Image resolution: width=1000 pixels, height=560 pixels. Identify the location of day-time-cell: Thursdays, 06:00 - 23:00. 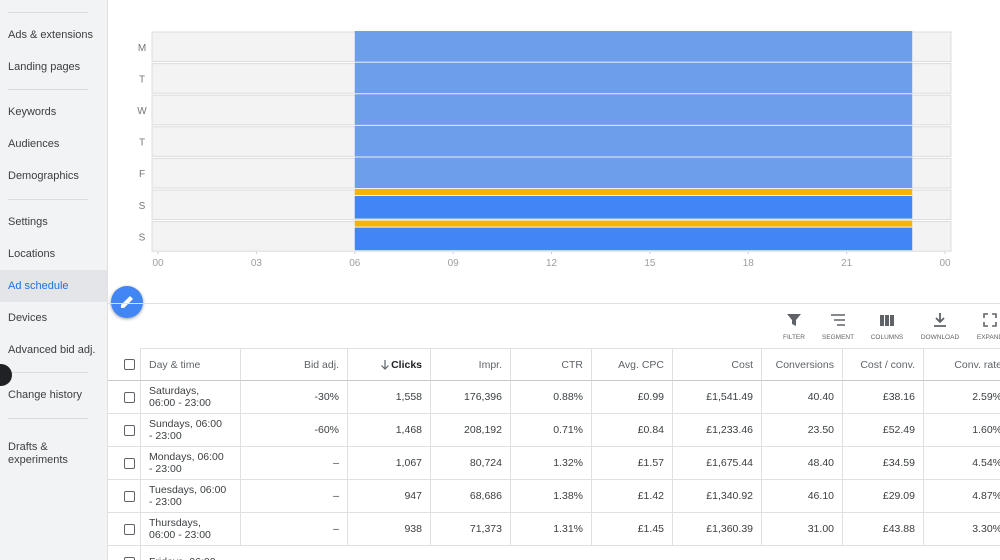
(190, 529).